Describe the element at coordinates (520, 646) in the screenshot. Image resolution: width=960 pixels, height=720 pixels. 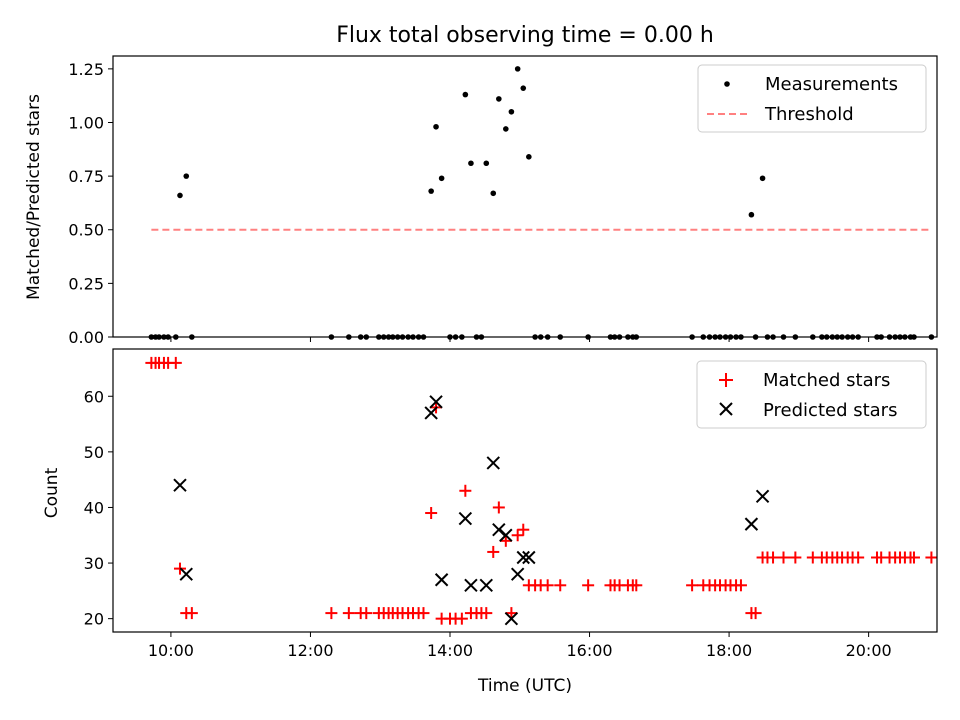
I see `bottom-x-ticks: 10:00 12:00 14:00 16:00 18:00 20:00` at that location.